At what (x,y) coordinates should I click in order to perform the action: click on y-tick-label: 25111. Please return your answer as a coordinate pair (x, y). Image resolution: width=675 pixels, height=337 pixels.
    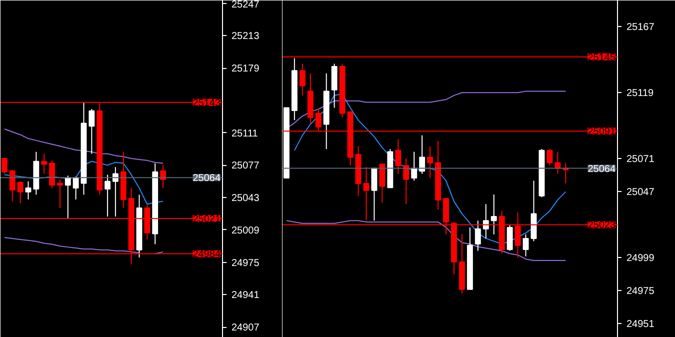
    Looking at the image, I should click on (245, 134).